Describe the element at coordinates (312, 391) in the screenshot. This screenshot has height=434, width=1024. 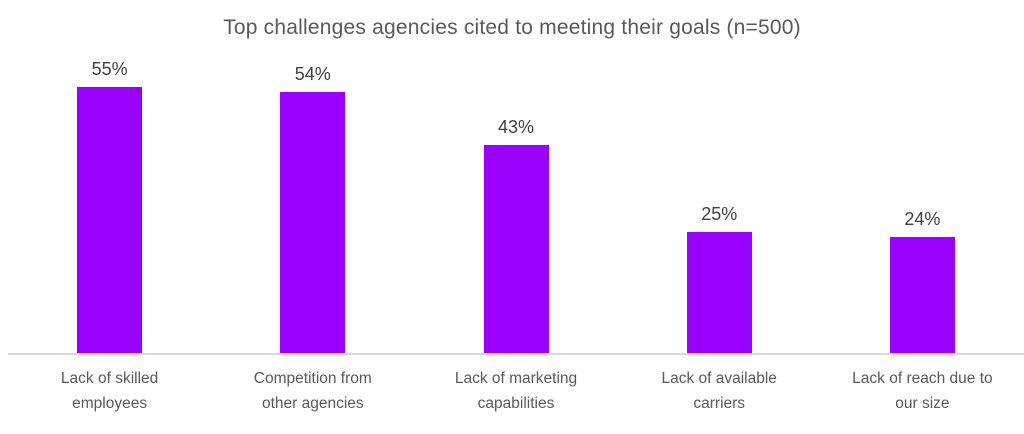
I see `category-label: Competition from other agencies` at that location.